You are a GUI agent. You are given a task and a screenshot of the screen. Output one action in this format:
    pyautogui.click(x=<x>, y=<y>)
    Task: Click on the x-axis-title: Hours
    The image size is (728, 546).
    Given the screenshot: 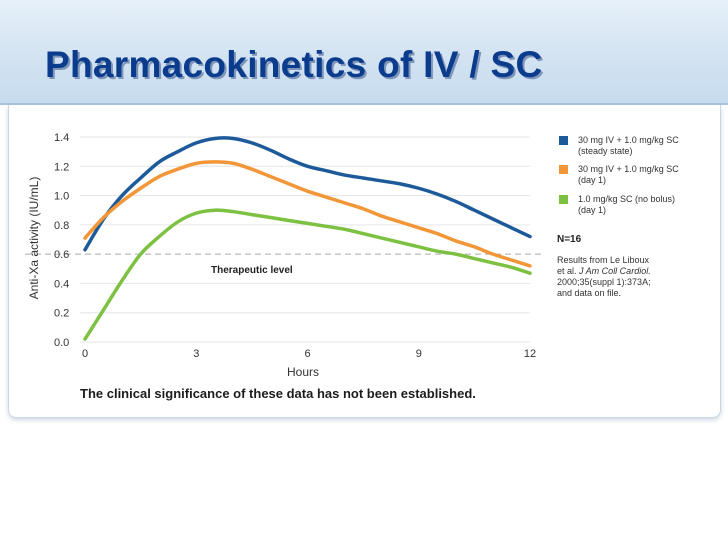 What is the action you would take?
    pyautogui.click(x=303, y=372)
    